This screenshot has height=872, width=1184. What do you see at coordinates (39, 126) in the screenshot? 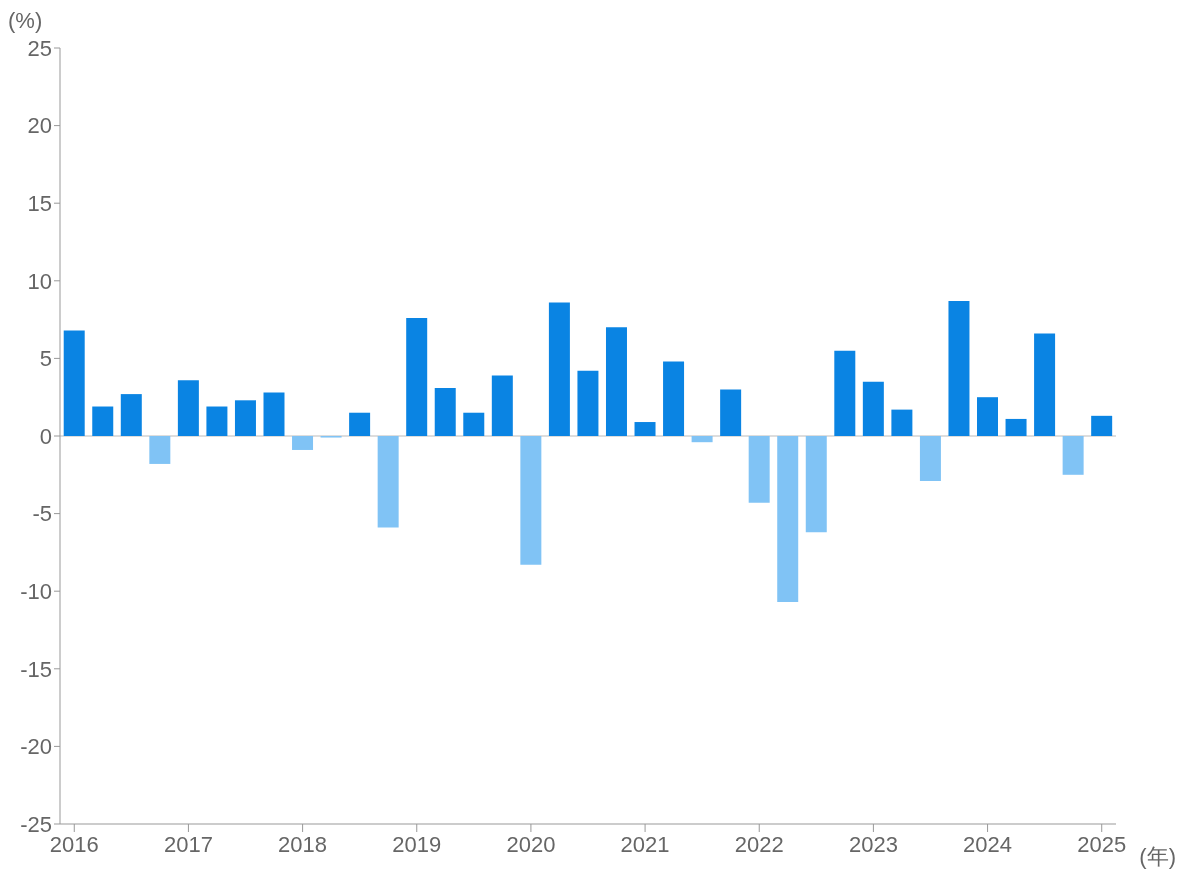
I see `y-tick-label: 20` at bounding box center [39, 126].